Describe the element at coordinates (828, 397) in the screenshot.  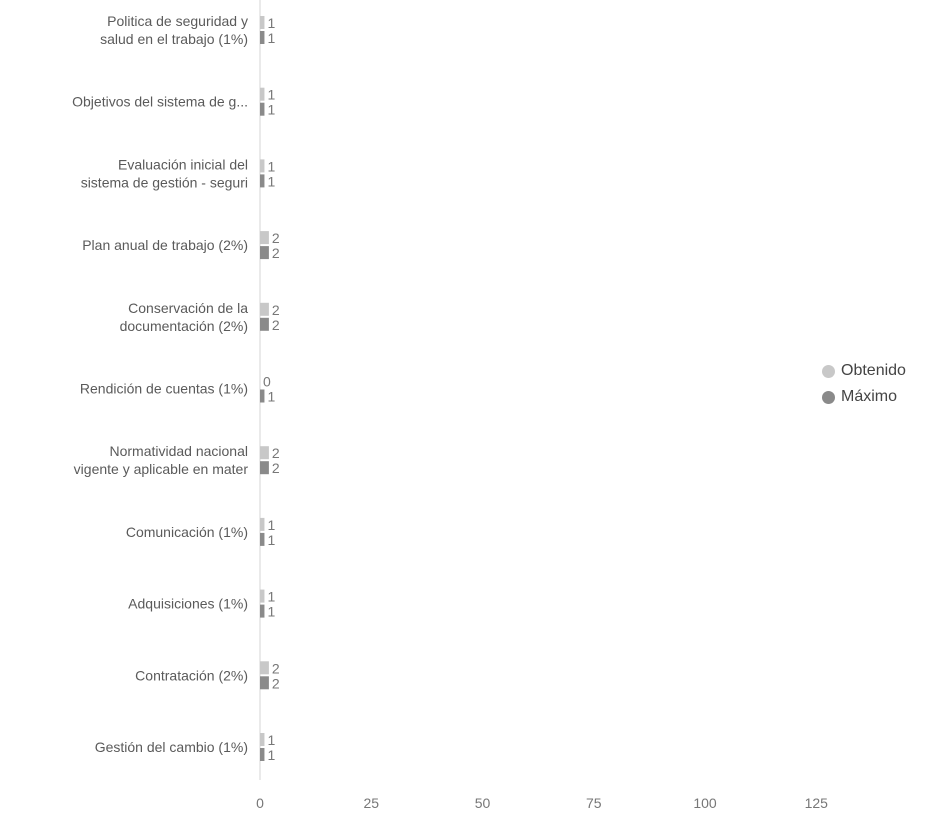
I see `legend-swatch-maximo` at that location.